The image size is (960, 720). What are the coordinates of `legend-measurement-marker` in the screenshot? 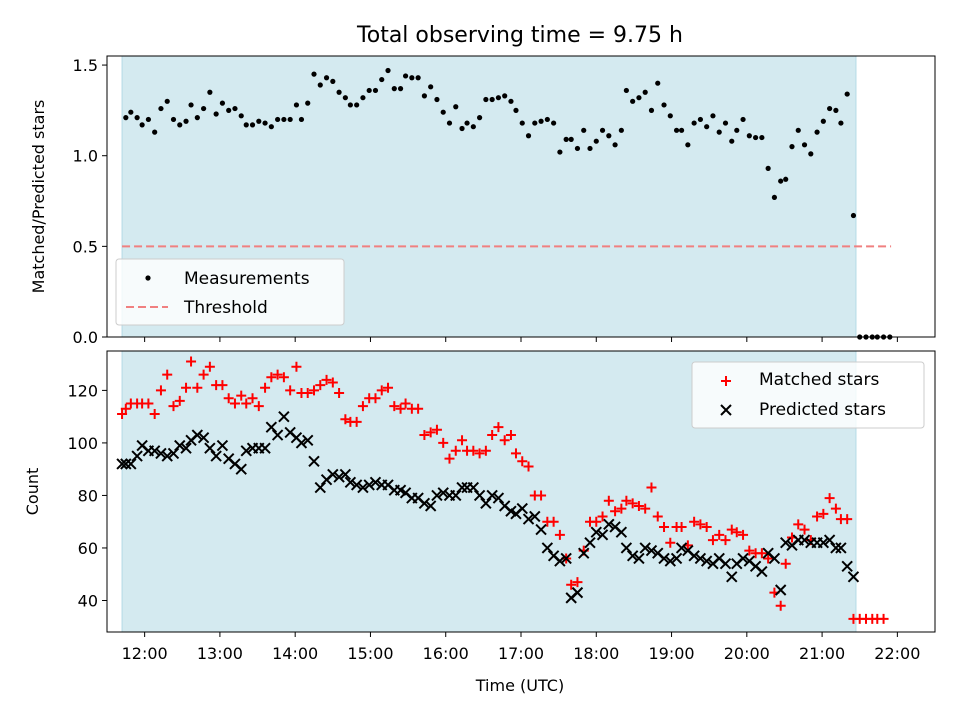 It's located at (148, 278).